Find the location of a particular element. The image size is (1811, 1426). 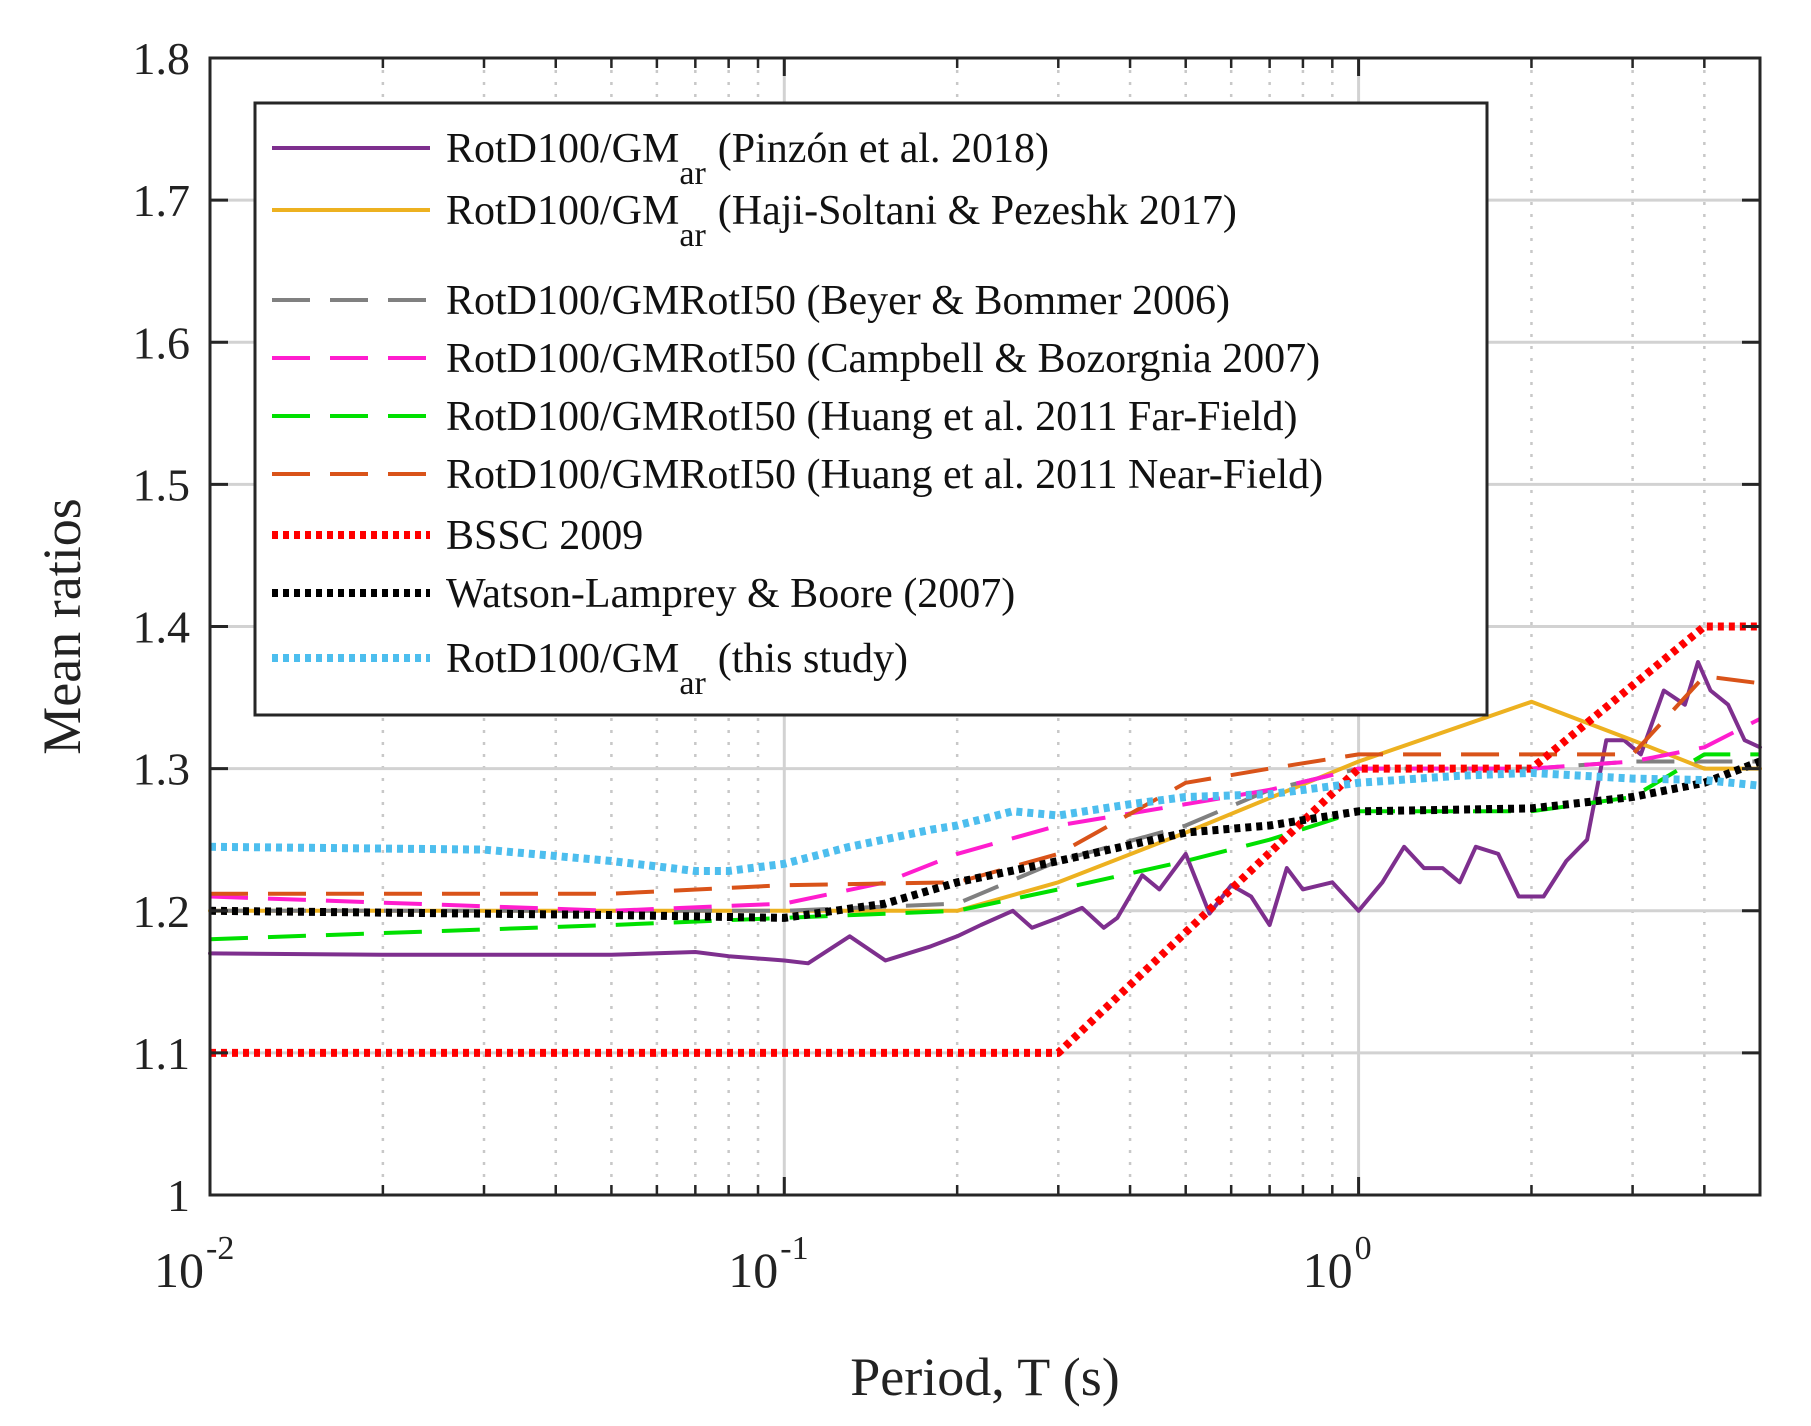

y-tick-label: 1.1 is located at coordinates (162, 1053).